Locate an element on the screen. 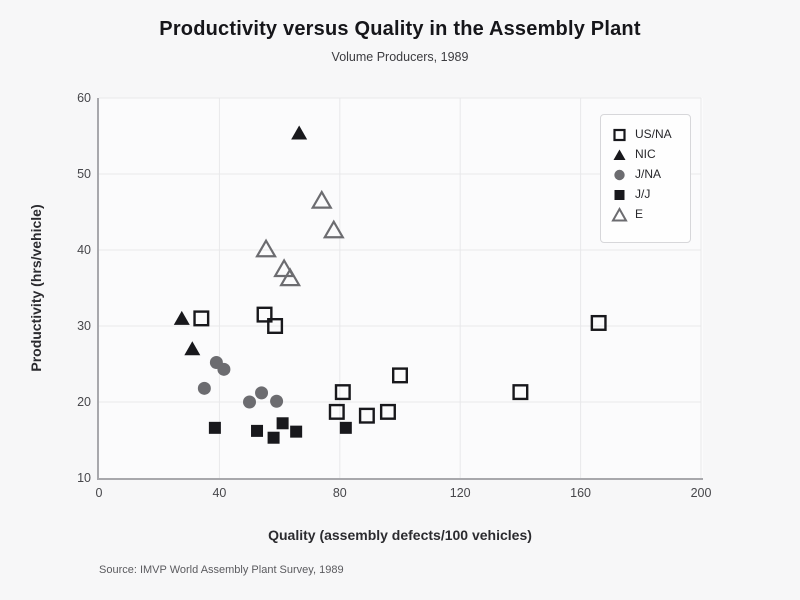  y-tick-label-40: 40 is located at coordinates (84, 250).